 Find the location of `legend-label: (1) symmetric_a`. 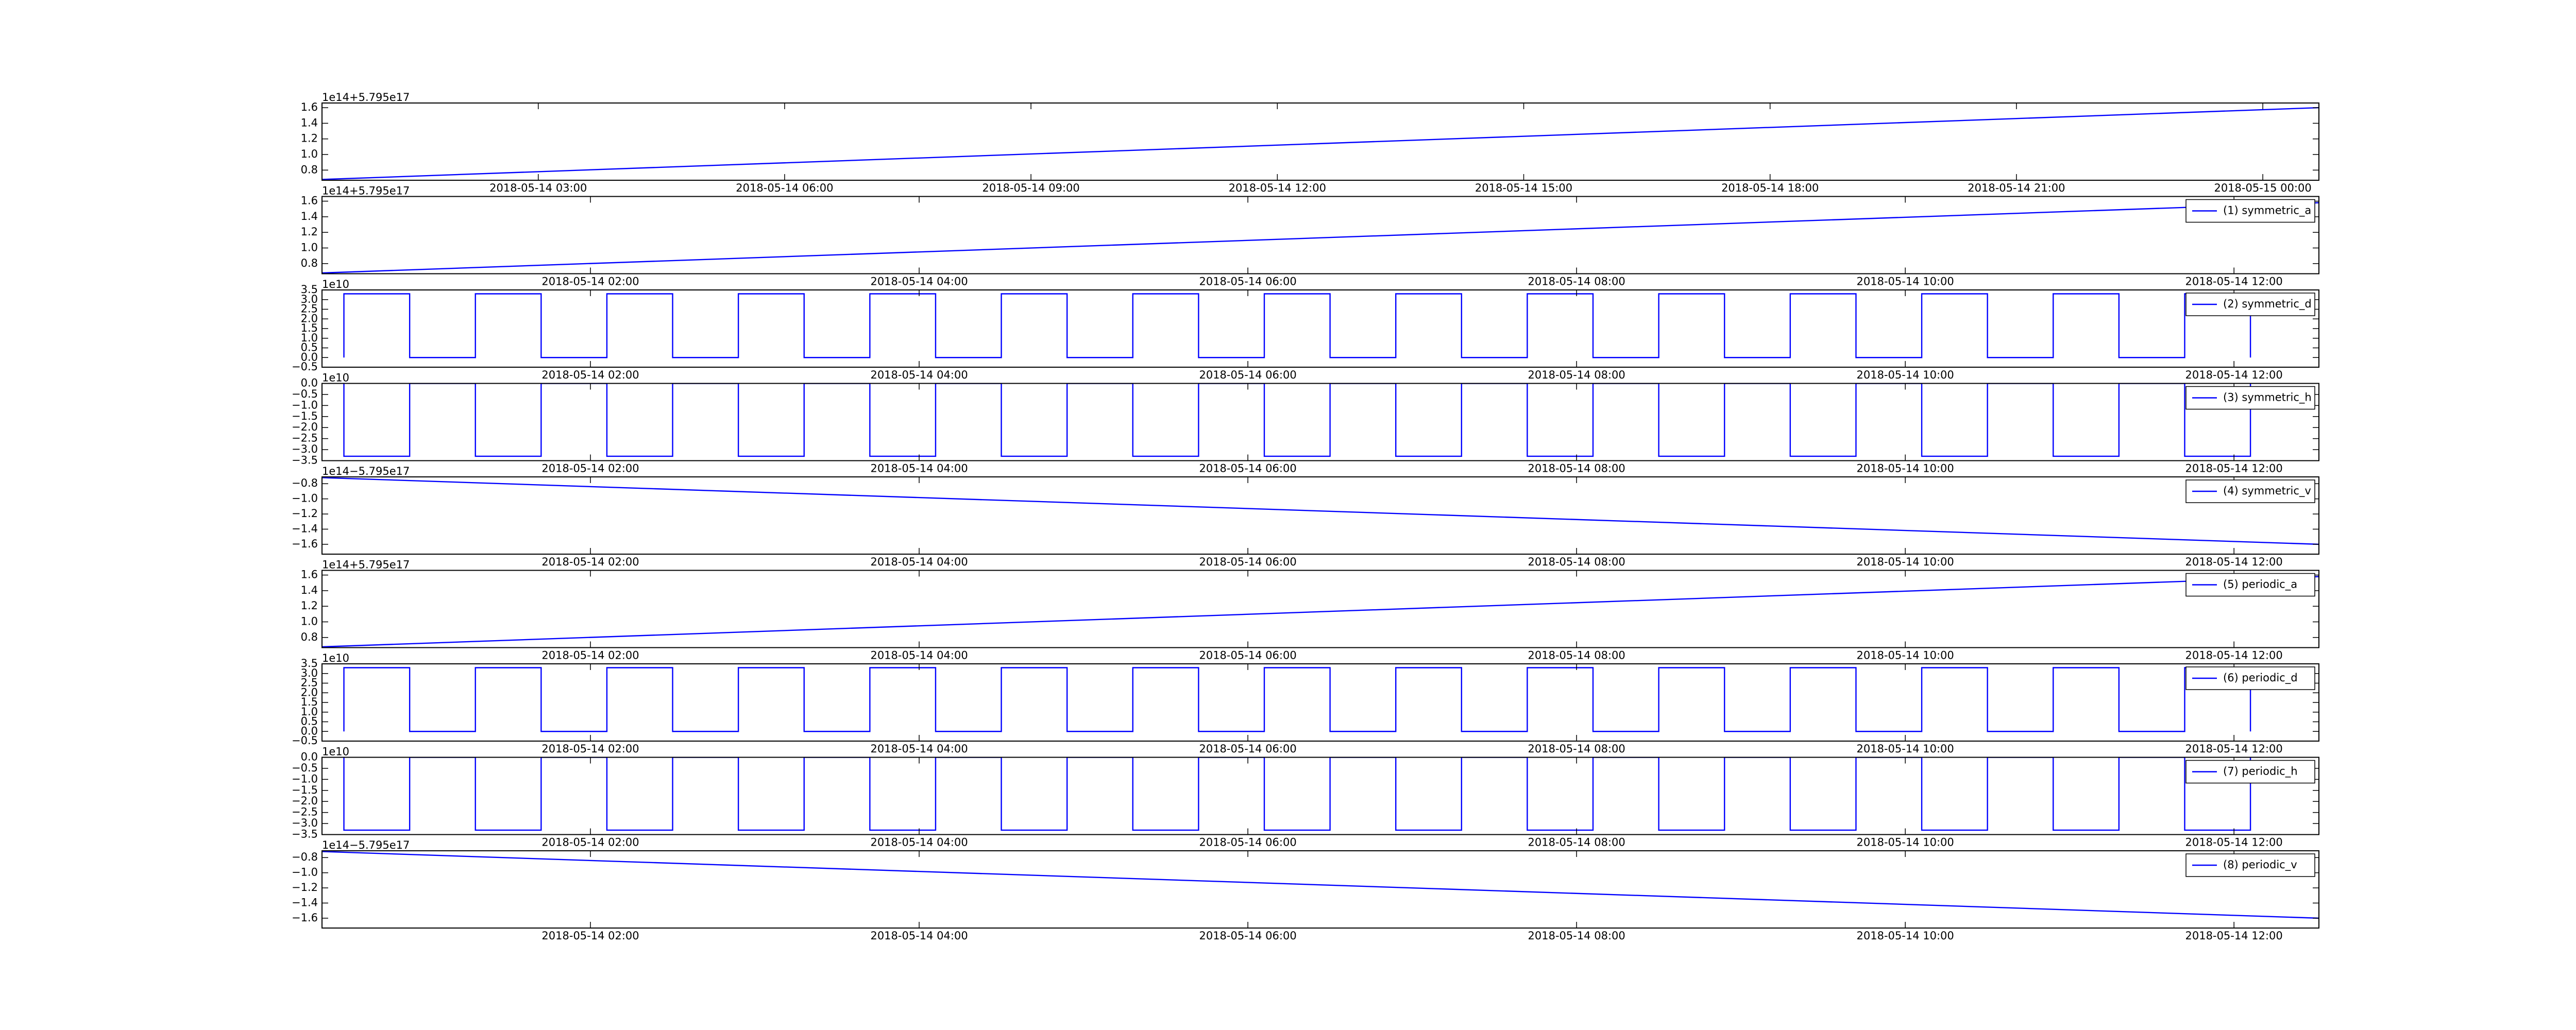

legend-label: (1) symmetric_a is located at coordinates (2267, 210).